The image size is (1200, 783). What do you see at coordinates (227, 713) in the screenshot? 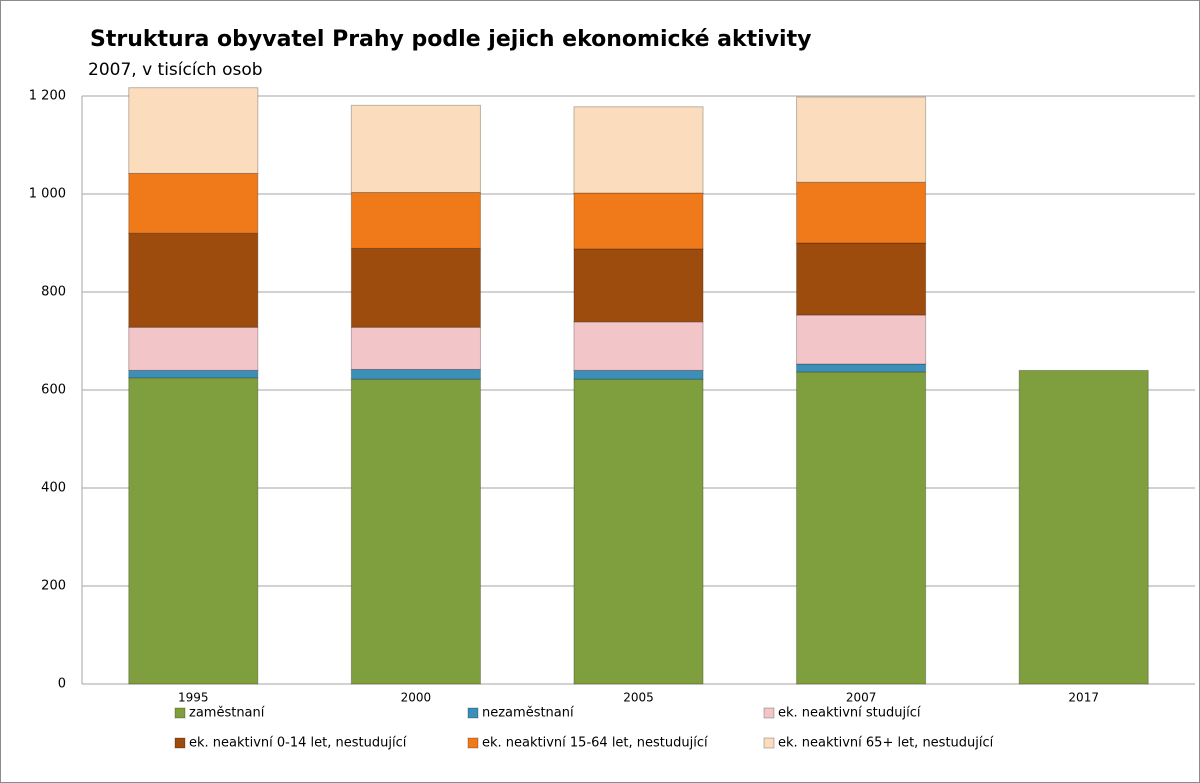
I see `legend-label: zaměstnaní` at bounding box center [227, 713].